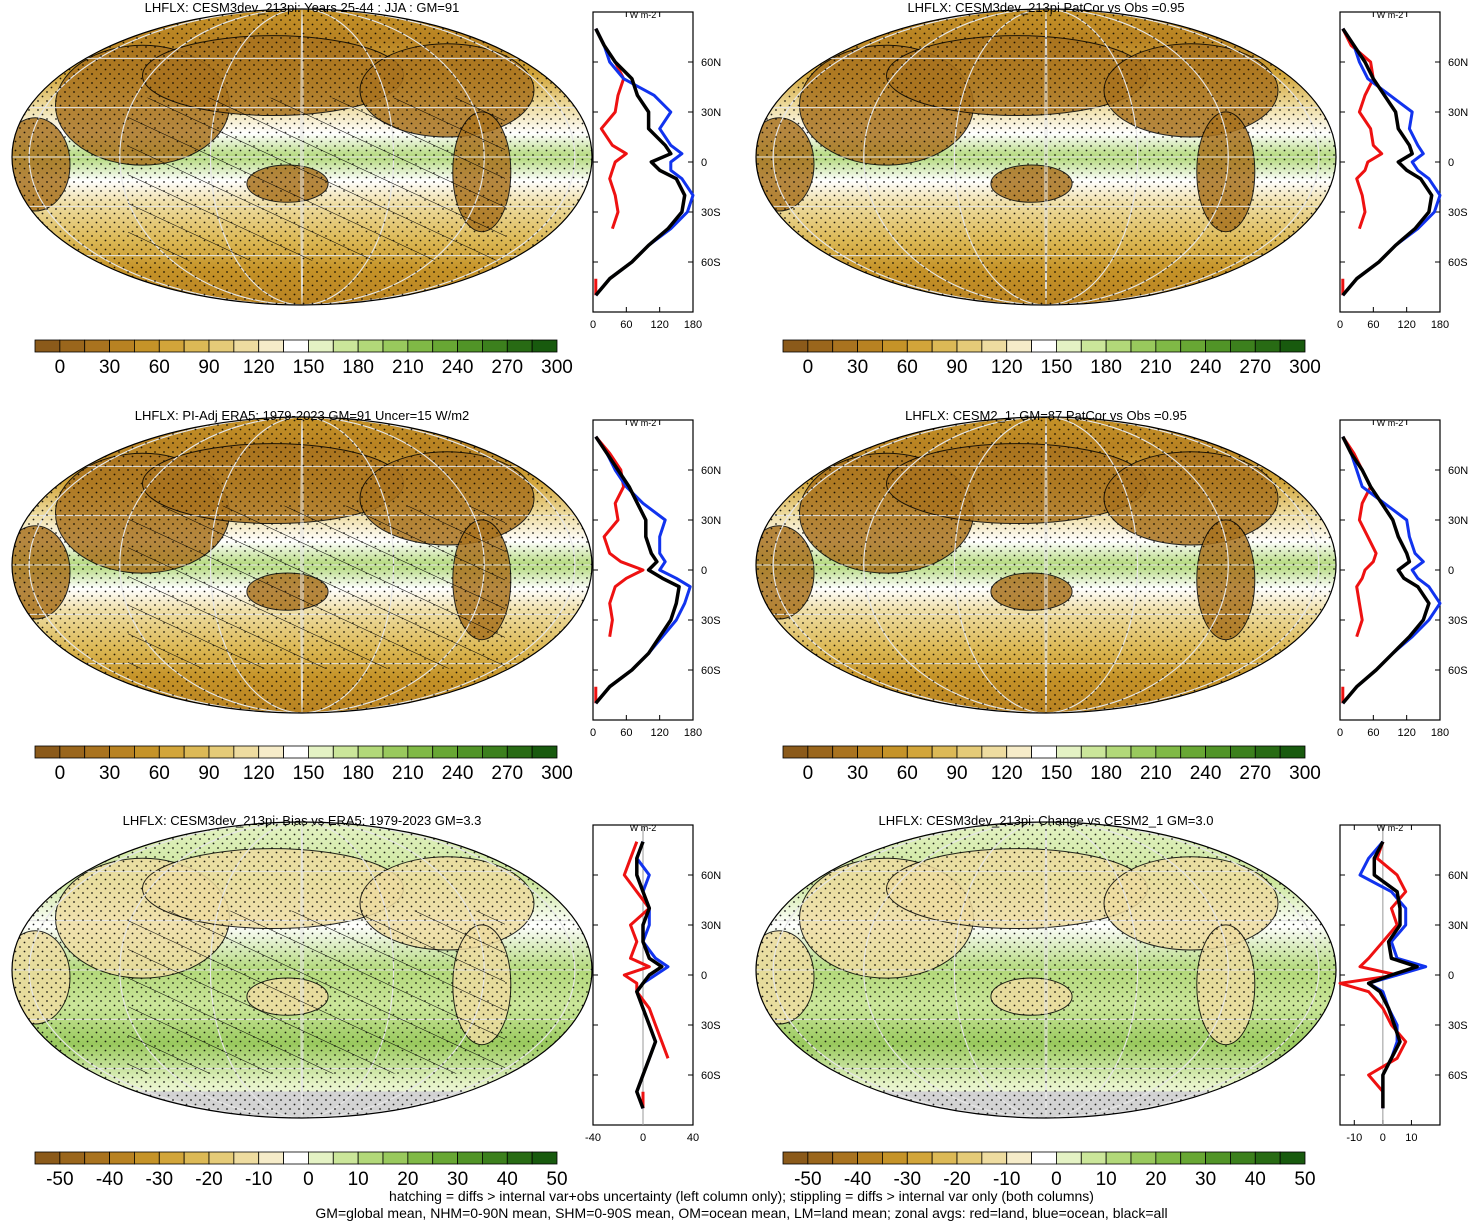 The height and width of the screenshot is (1222, 1483). I want to click on colorbar-tick-label: 150, so click(1057, 367).